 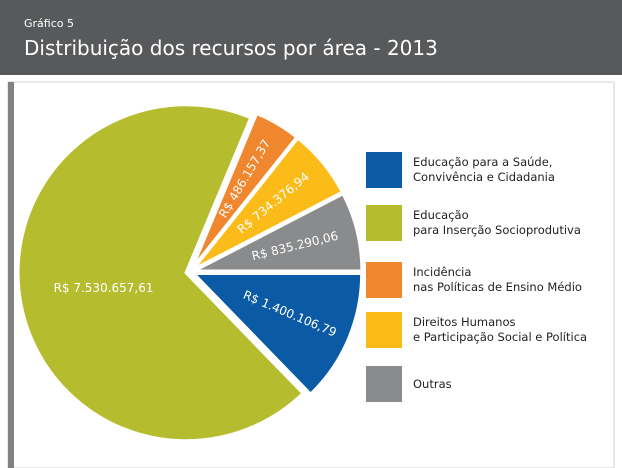 I want to click on chart-subtitle: Gráfico 5, so click(x=49, y=23).